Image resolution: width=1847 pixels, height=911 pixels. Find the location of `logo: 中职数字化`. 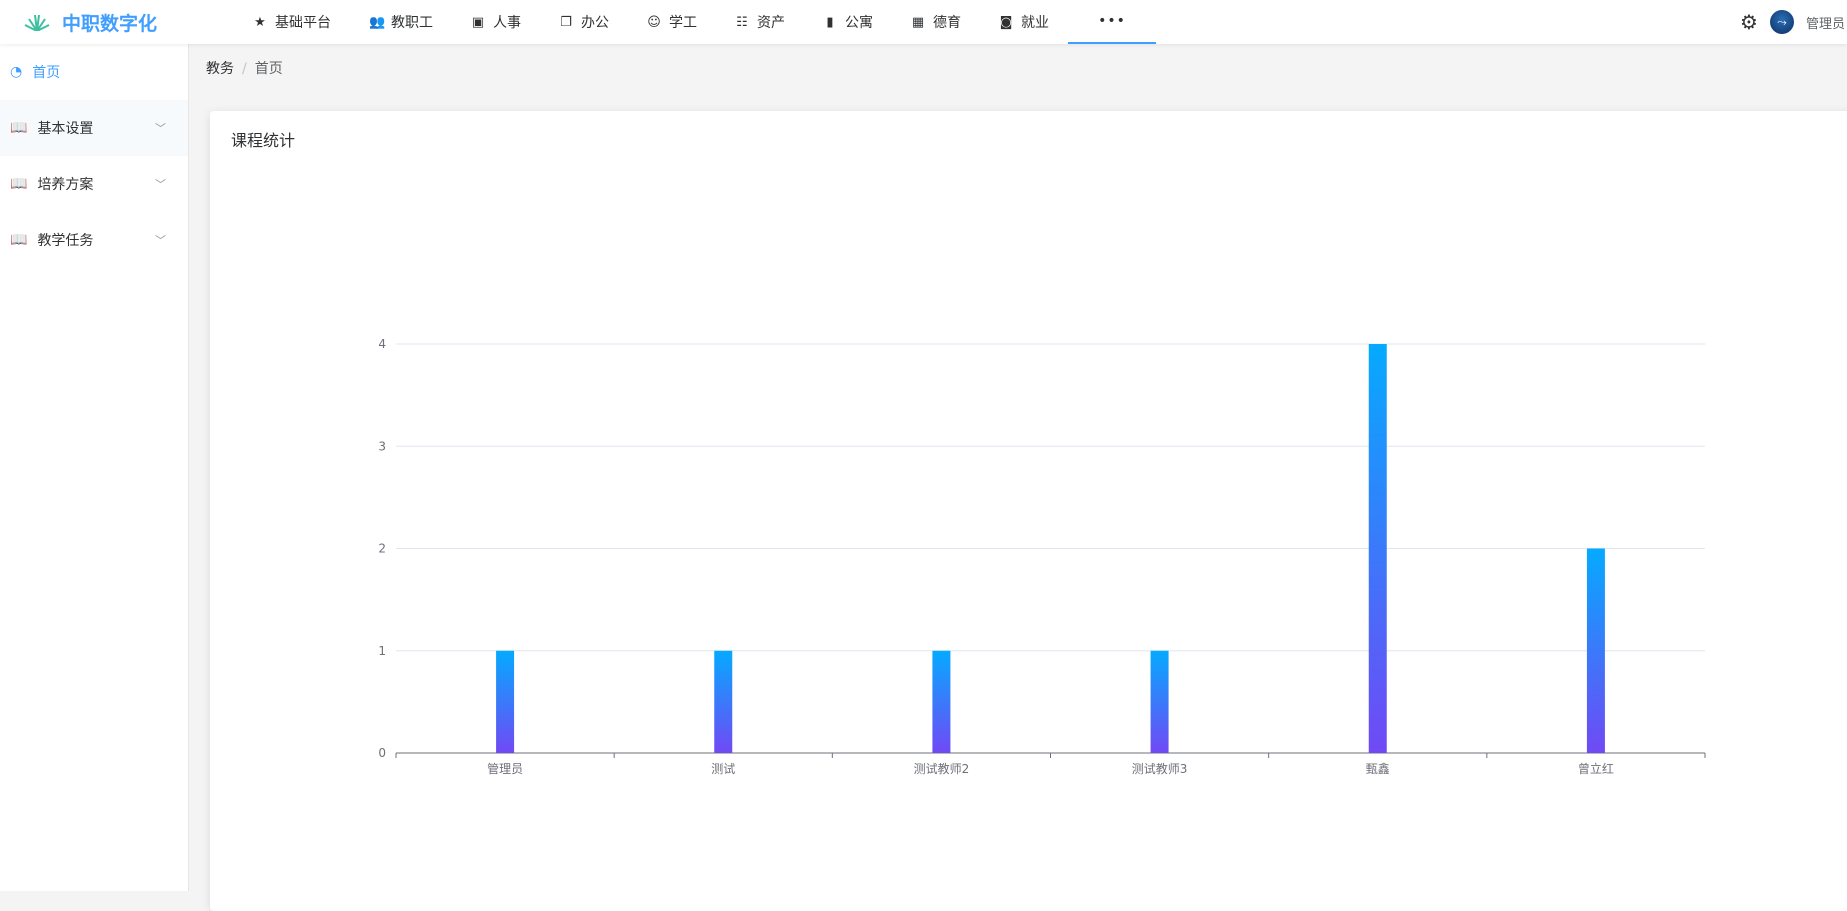

logo: 中职数字化 is located at coordinates (119, 22).